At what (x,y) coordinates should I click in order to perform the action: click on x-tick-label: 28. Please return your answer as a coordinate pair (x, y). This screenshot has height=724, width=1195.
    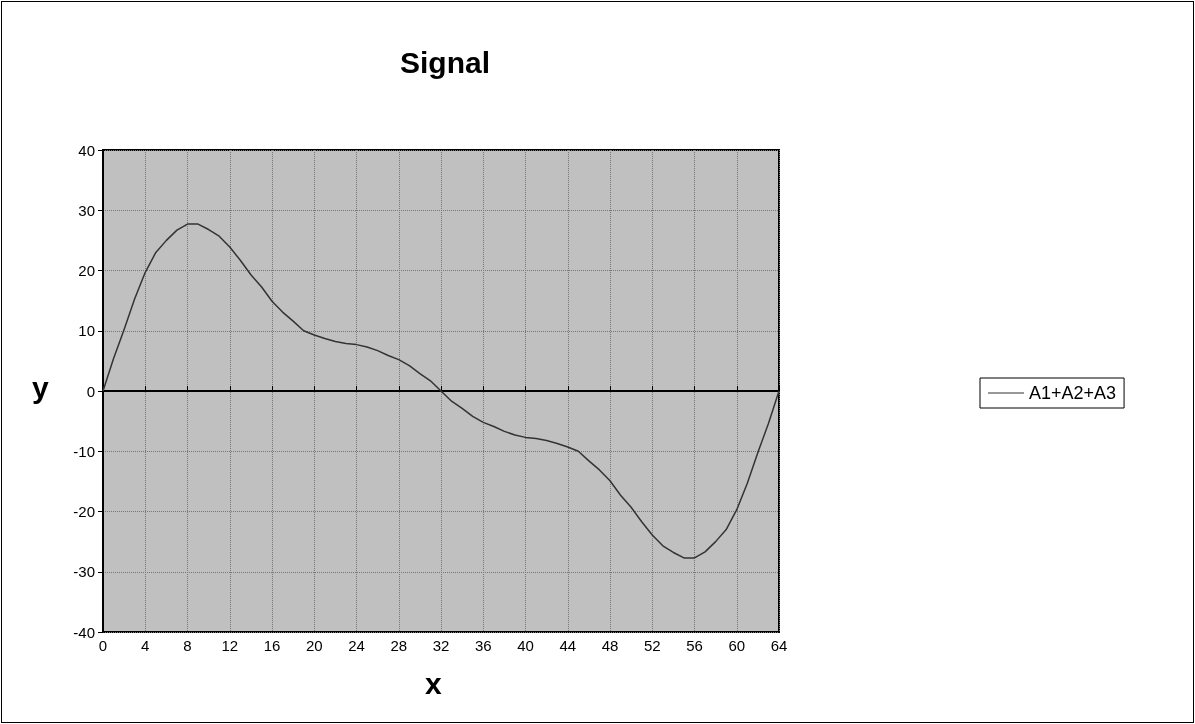
    Looking at the image, I should click on (399, 645).